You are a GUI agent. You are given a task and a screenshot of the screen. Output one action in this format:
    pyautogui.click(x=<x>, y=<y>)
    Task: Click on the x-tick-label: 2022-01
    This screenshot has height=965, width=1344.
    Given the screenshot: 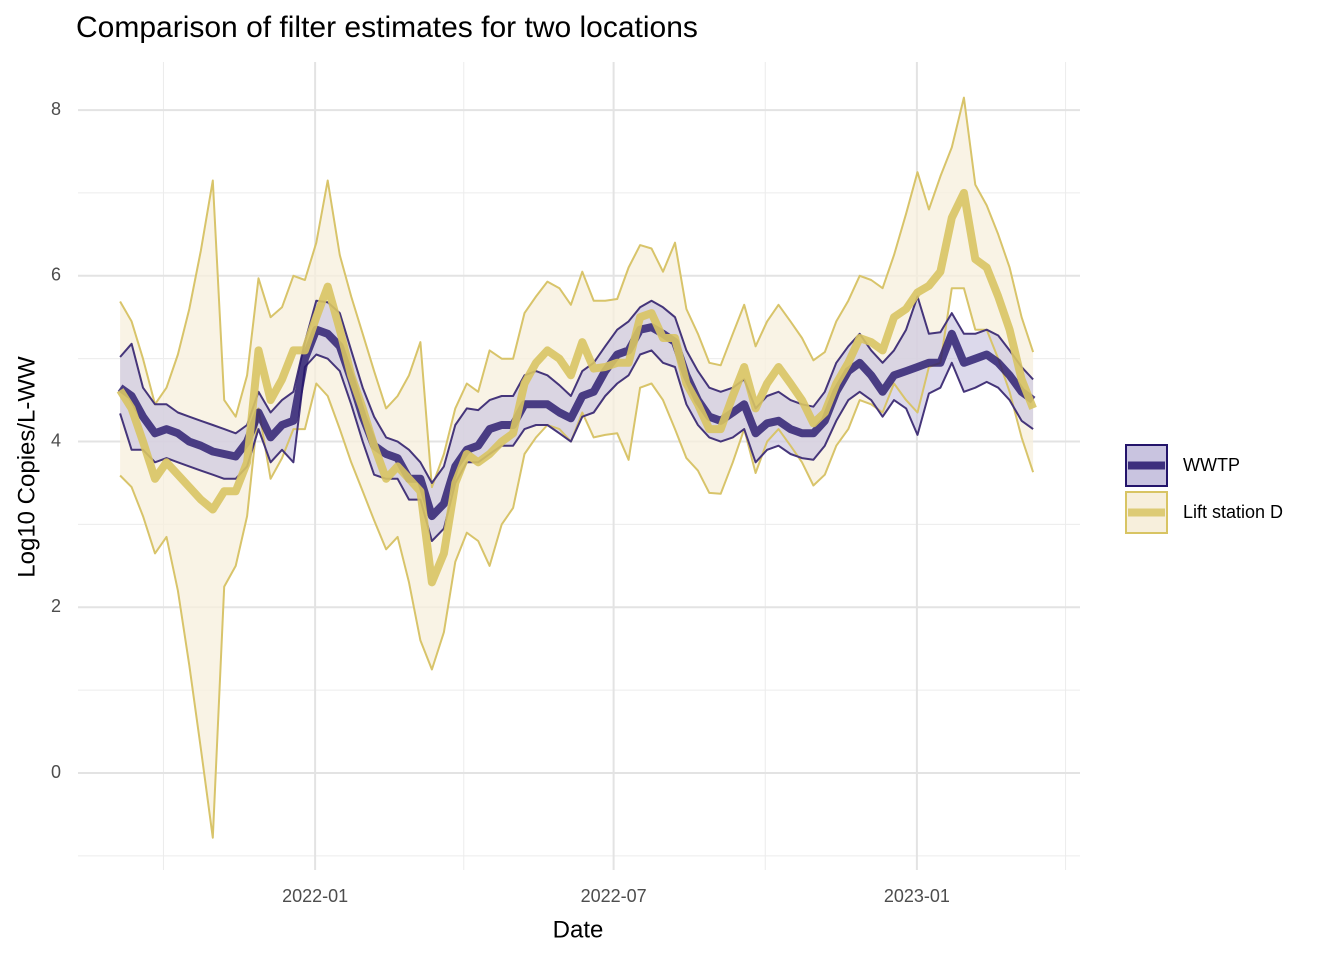 What is the action you would take?
    pyautogui.click(x=315, y=896)
    